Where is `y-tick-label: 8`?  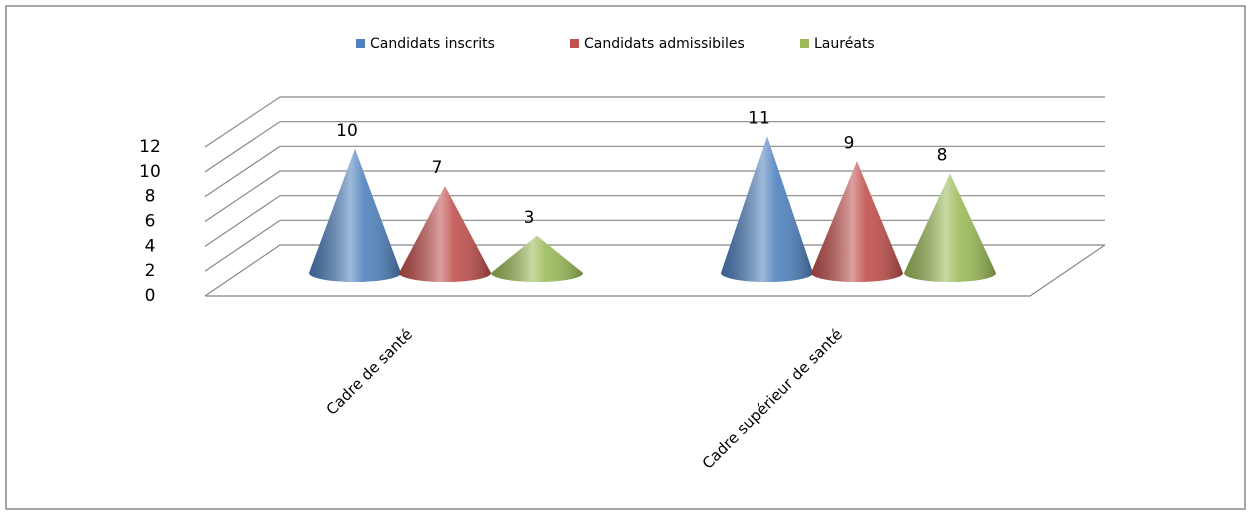 y-tick-label: 8 is located at coordinates (150, 197).